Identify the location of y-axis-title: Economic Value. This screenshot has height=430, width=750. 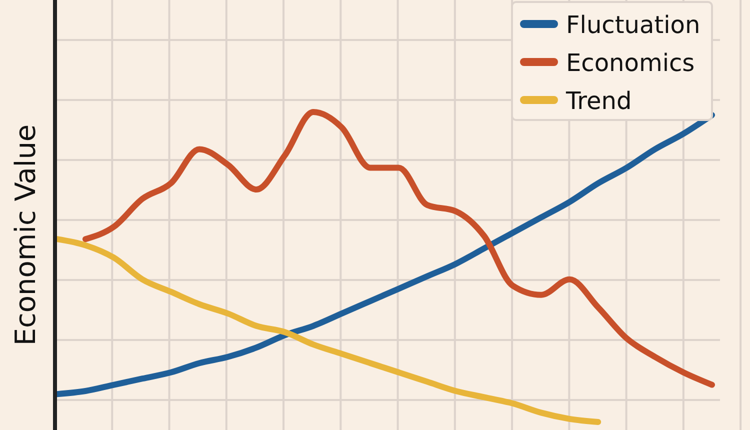
(25, 235).